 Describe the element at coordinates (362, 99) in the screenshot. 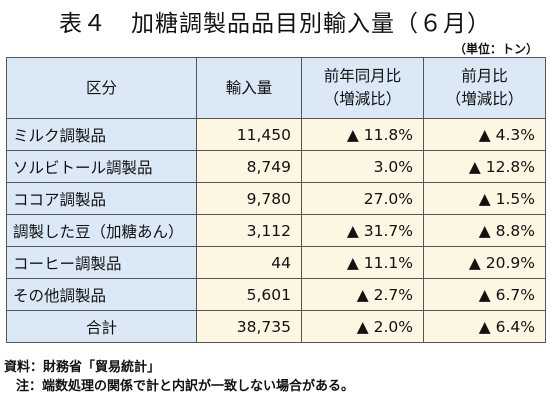

I see `header-yoy-line2: （増減比）` at that location.